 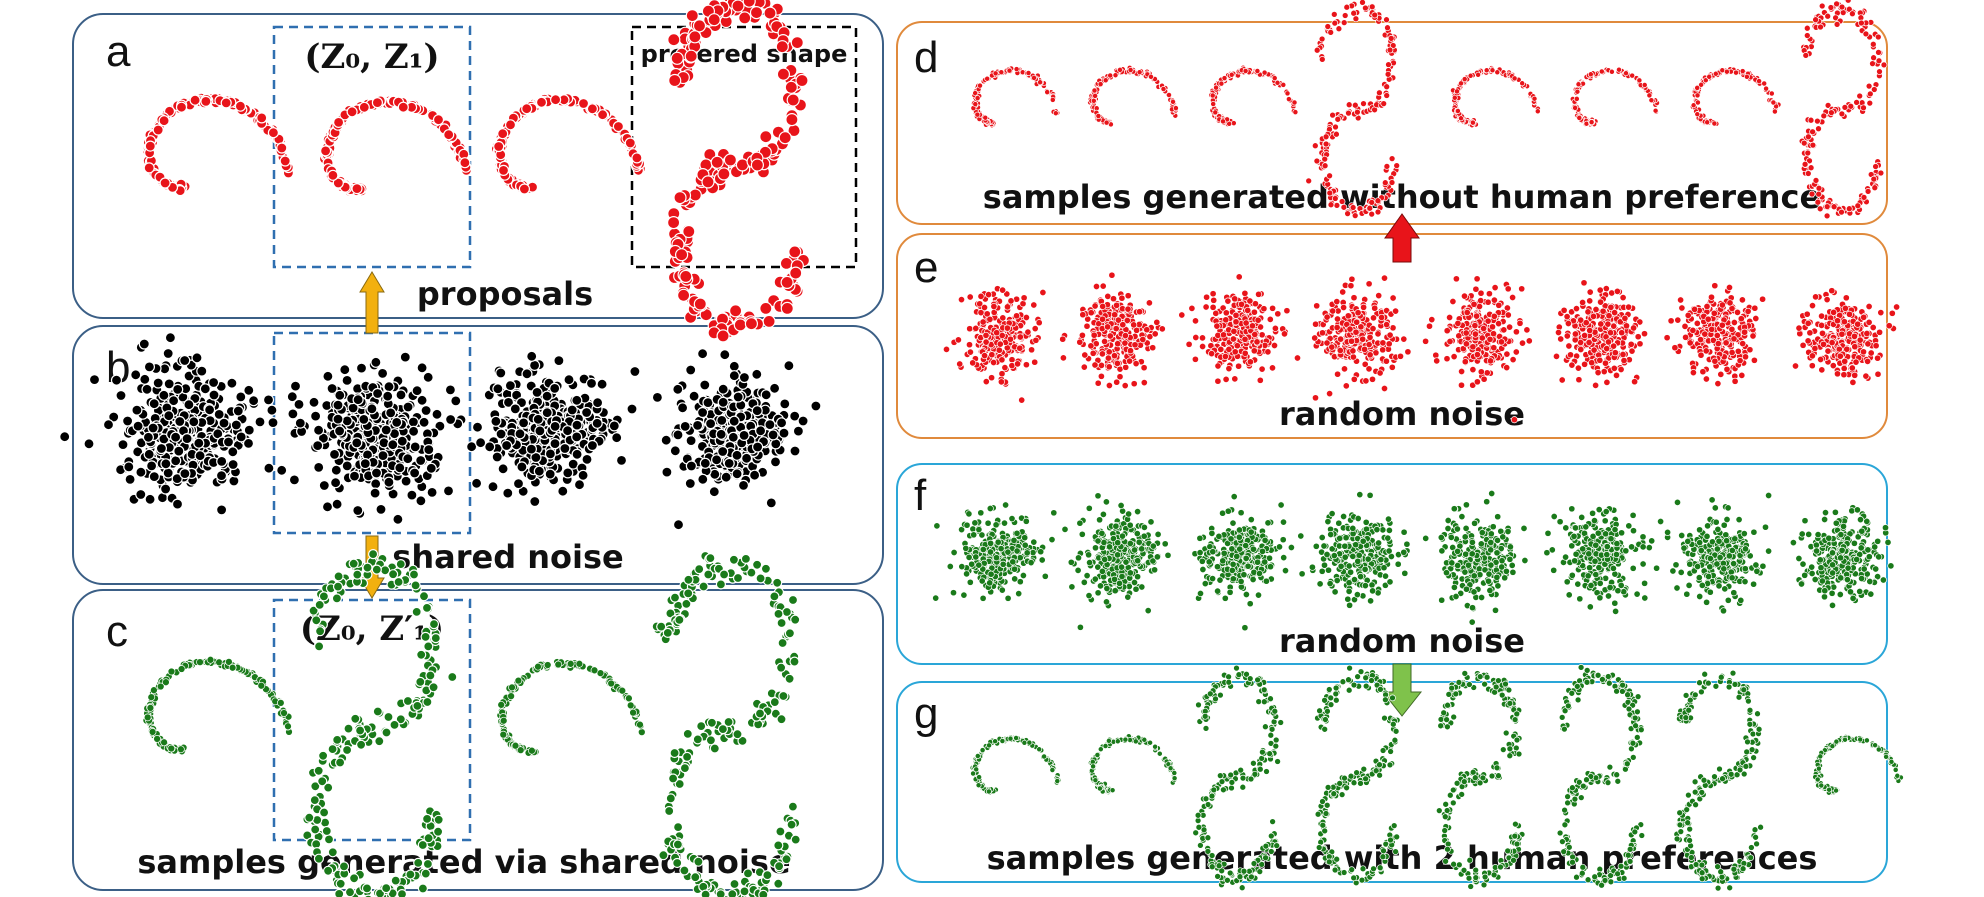 I want to click on panel-f-samples, so click(x=1413, y=560).